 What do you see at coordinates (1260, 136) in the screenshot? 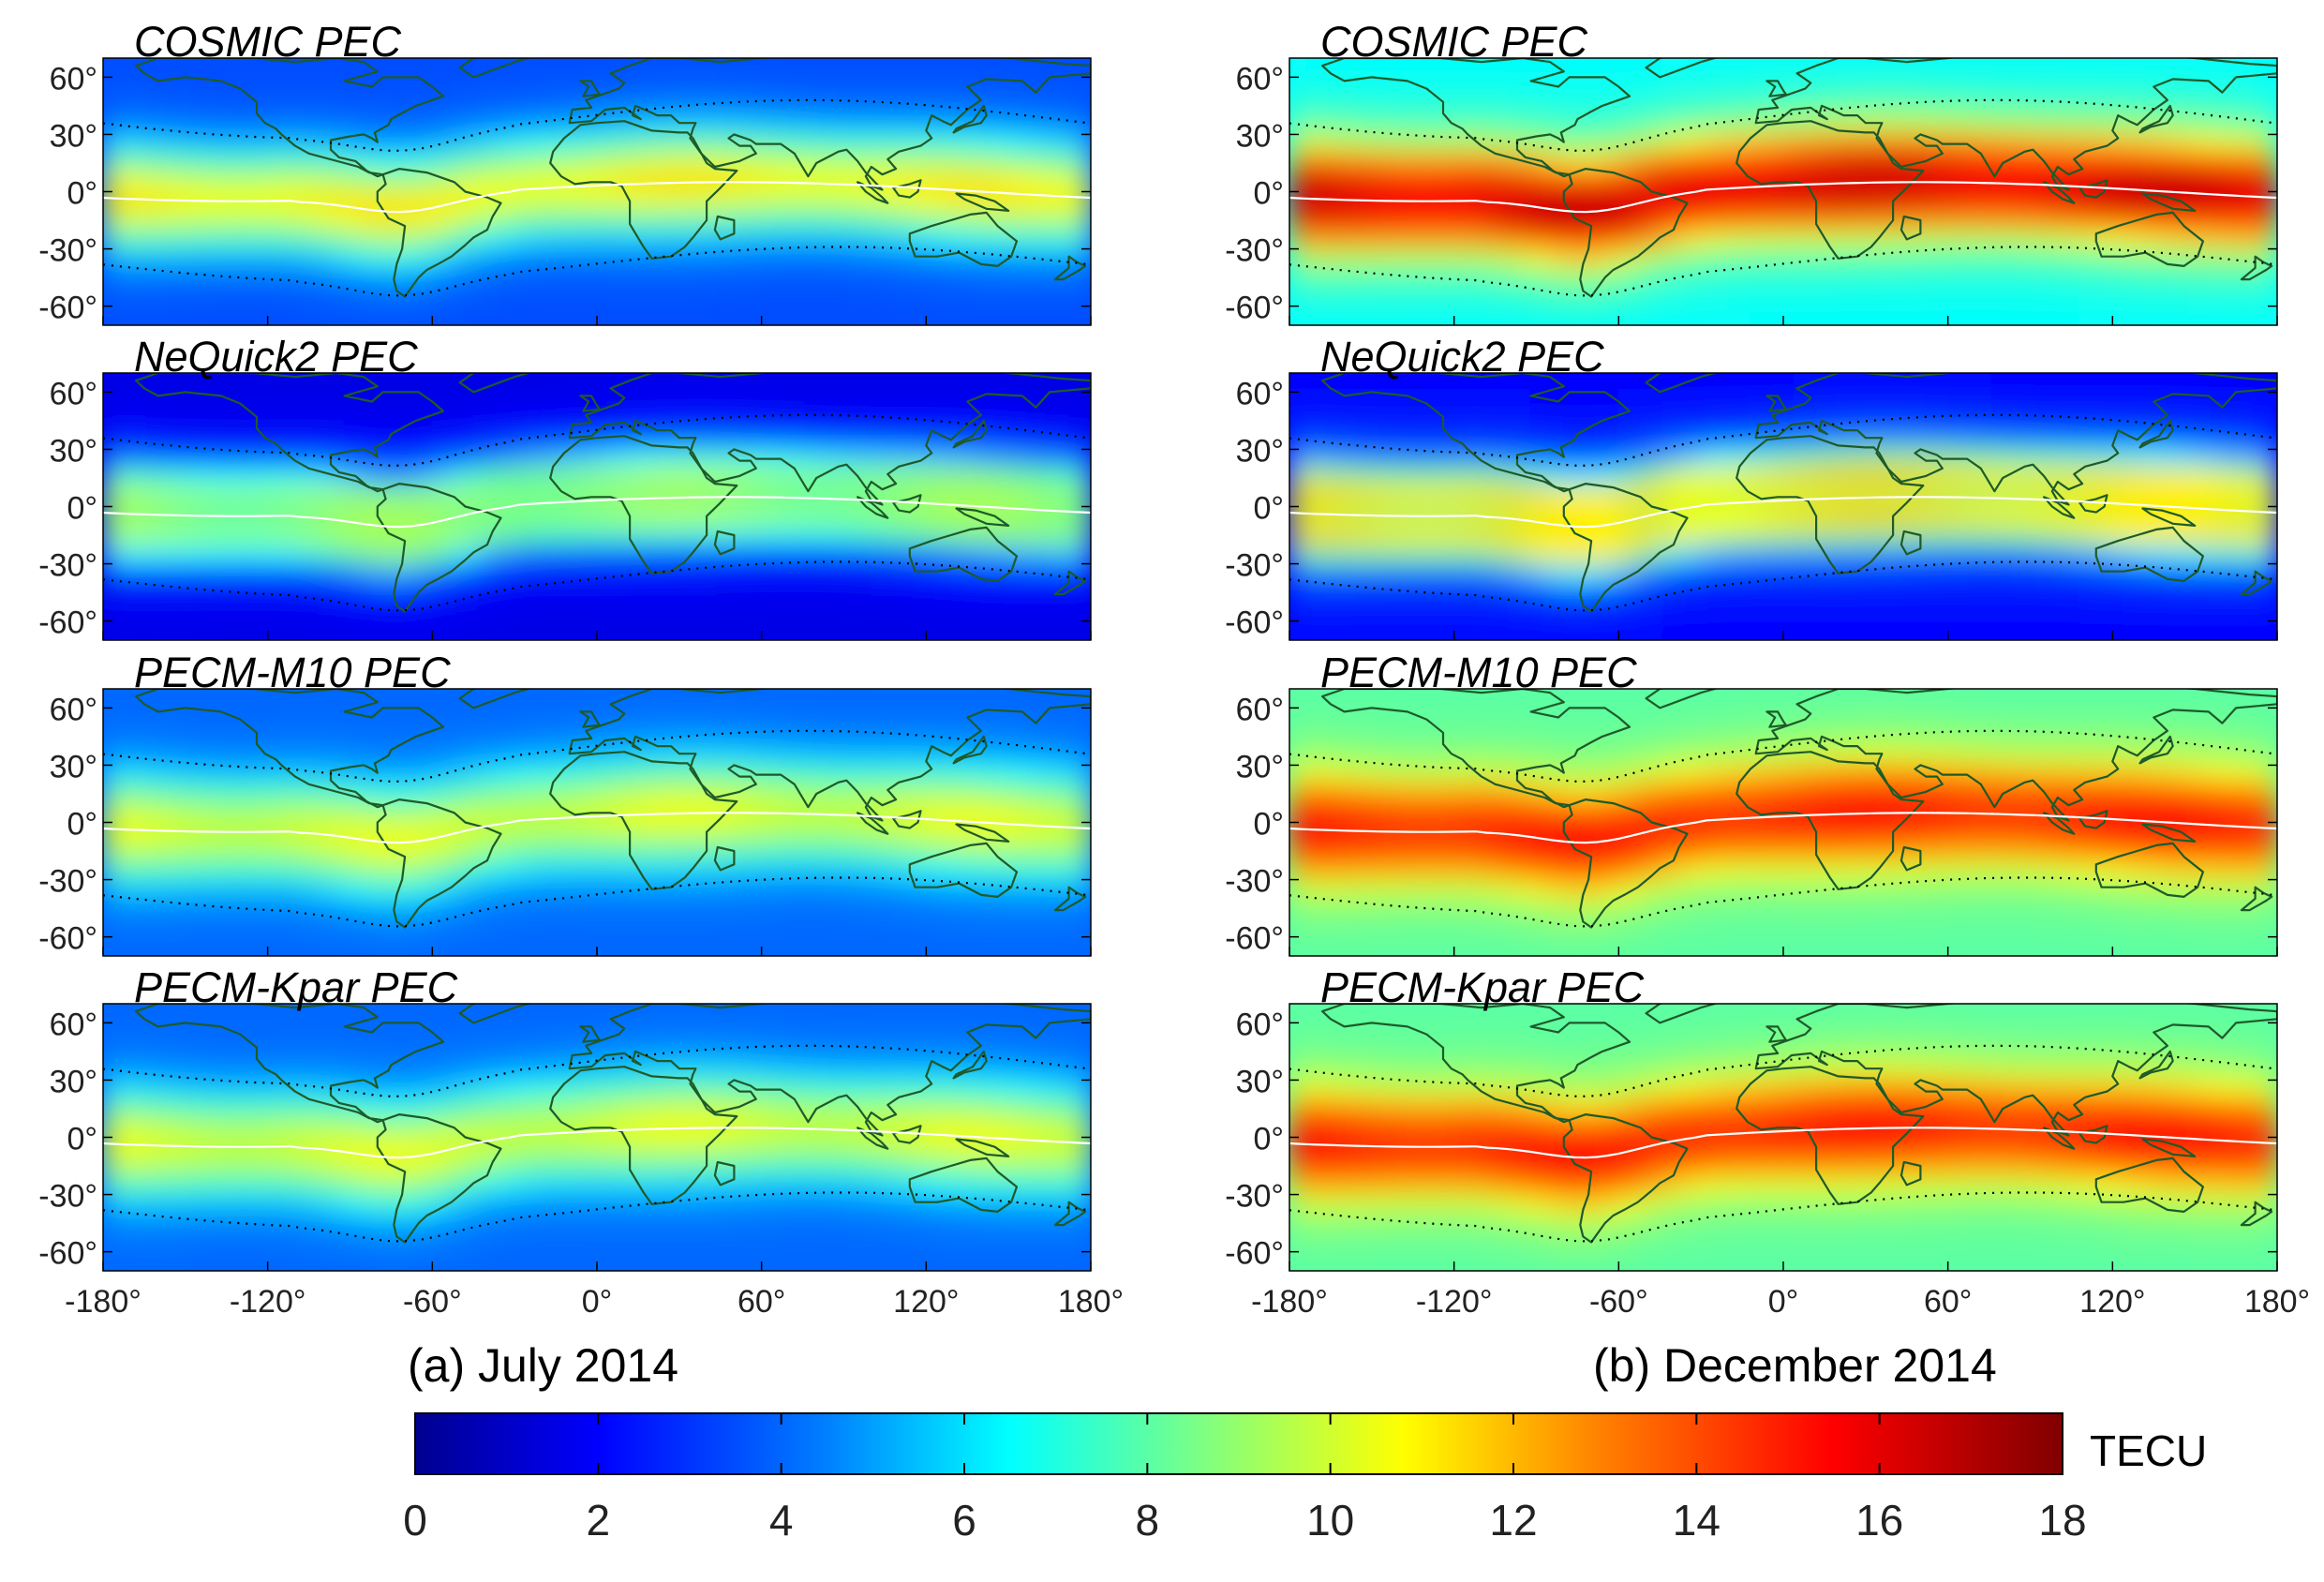
I see `y-tick-label: 30°` at bounding box center [1260, 136].